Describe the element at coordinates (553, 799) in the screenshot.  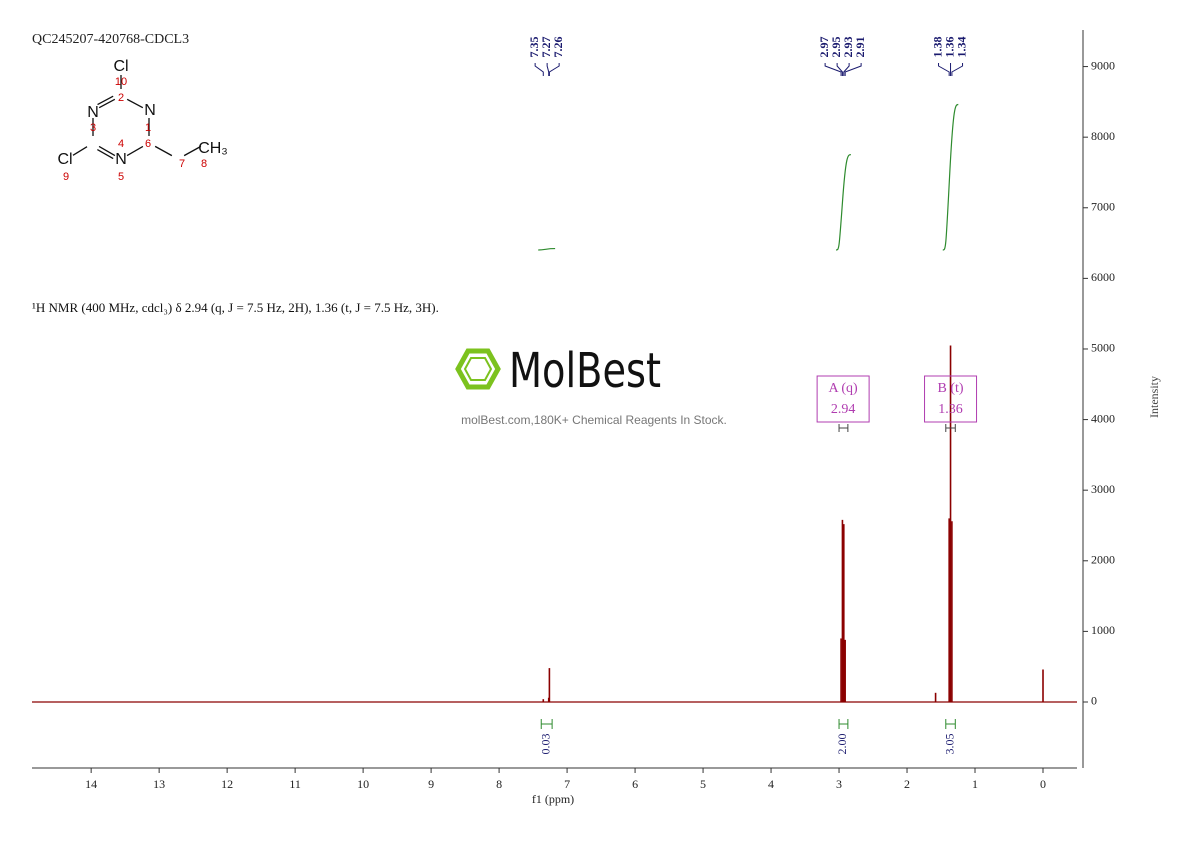
I see `x-axis-label: f1 (ppm)` at that location.